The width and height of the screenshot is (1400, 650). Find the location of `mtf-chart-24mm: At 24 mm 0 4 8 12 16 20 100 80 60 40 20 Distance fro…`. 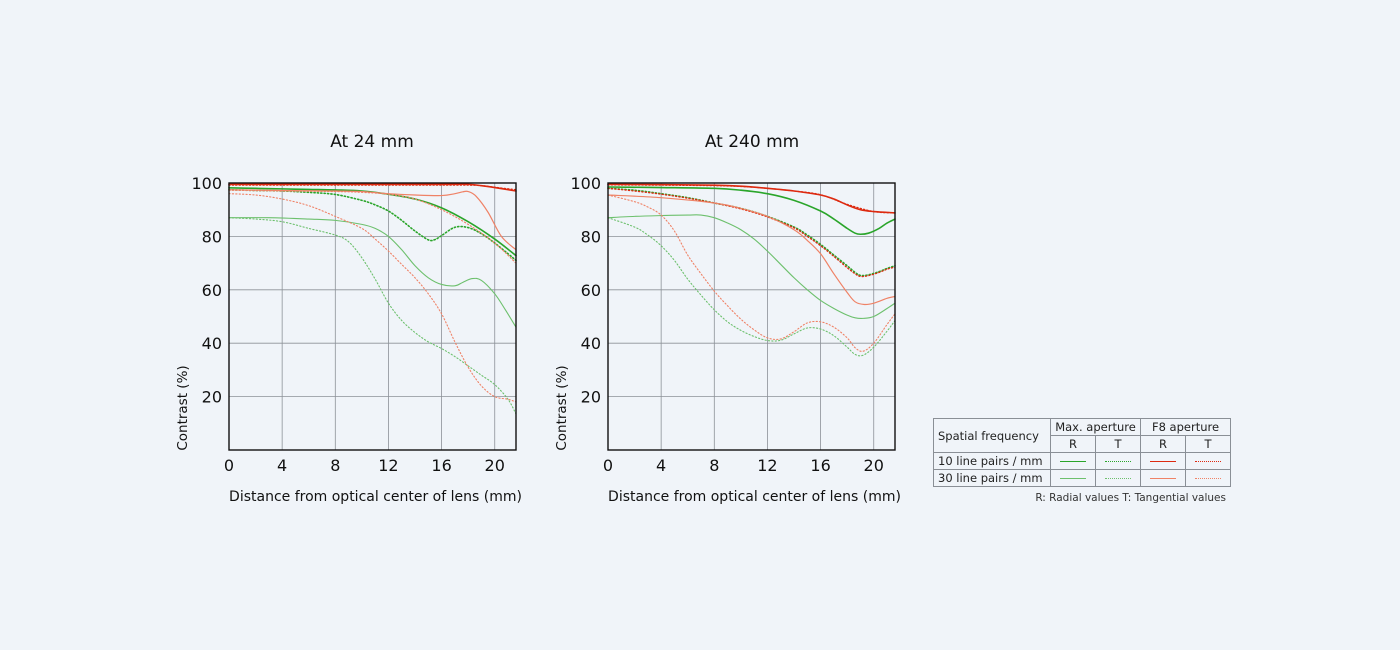

mtf-chart-24mm: At 24 mm 0 4 8 12 16 20 100 80 60 40 20 Distance fro… is located at coordinates (348, 318).